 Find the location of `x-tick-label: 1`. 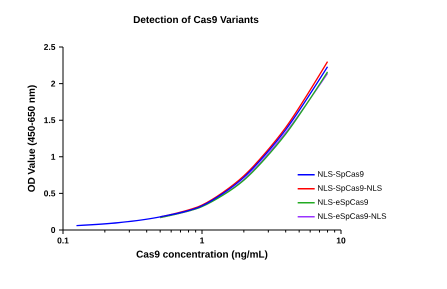

x-tick-label: 1 is located at coordinates (202, 241).